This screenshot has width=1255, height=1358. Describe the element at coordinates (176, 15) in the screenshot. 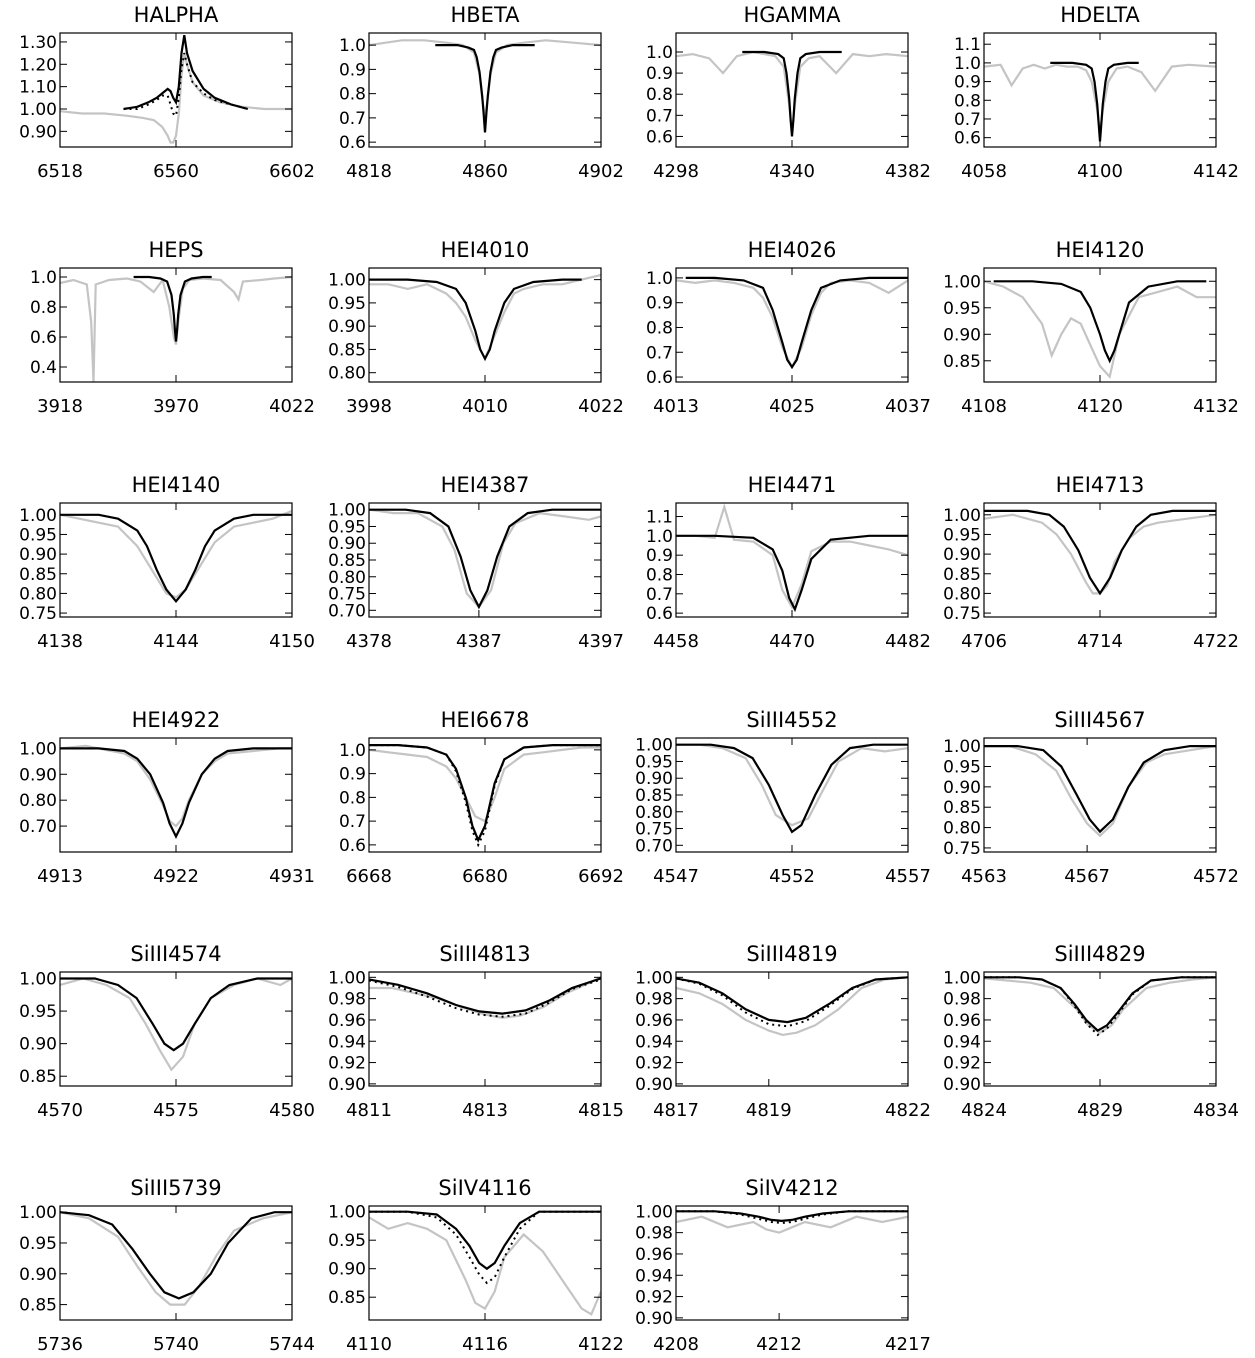

I see `panel-title: HALPHA` at that location.